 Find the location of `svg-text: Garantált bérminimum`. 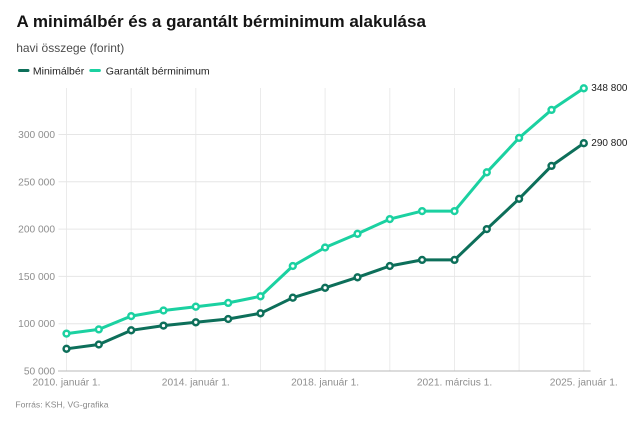

svg-text: Garantált bérminimum is located at coordinates (158, 71).